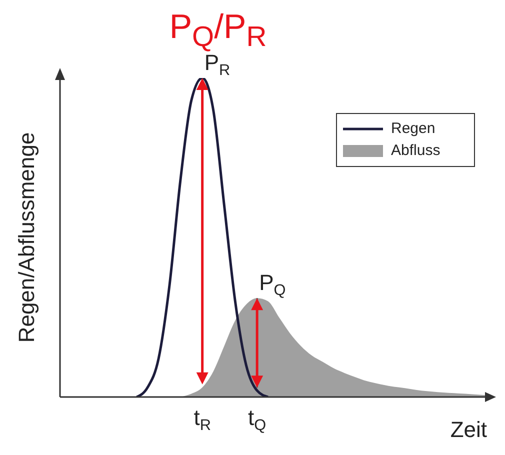 The width and height of the screenshot is (505, 455). I want to click on chart-title: P$_{Q}$/P$_{R}$, so click(218, 30).